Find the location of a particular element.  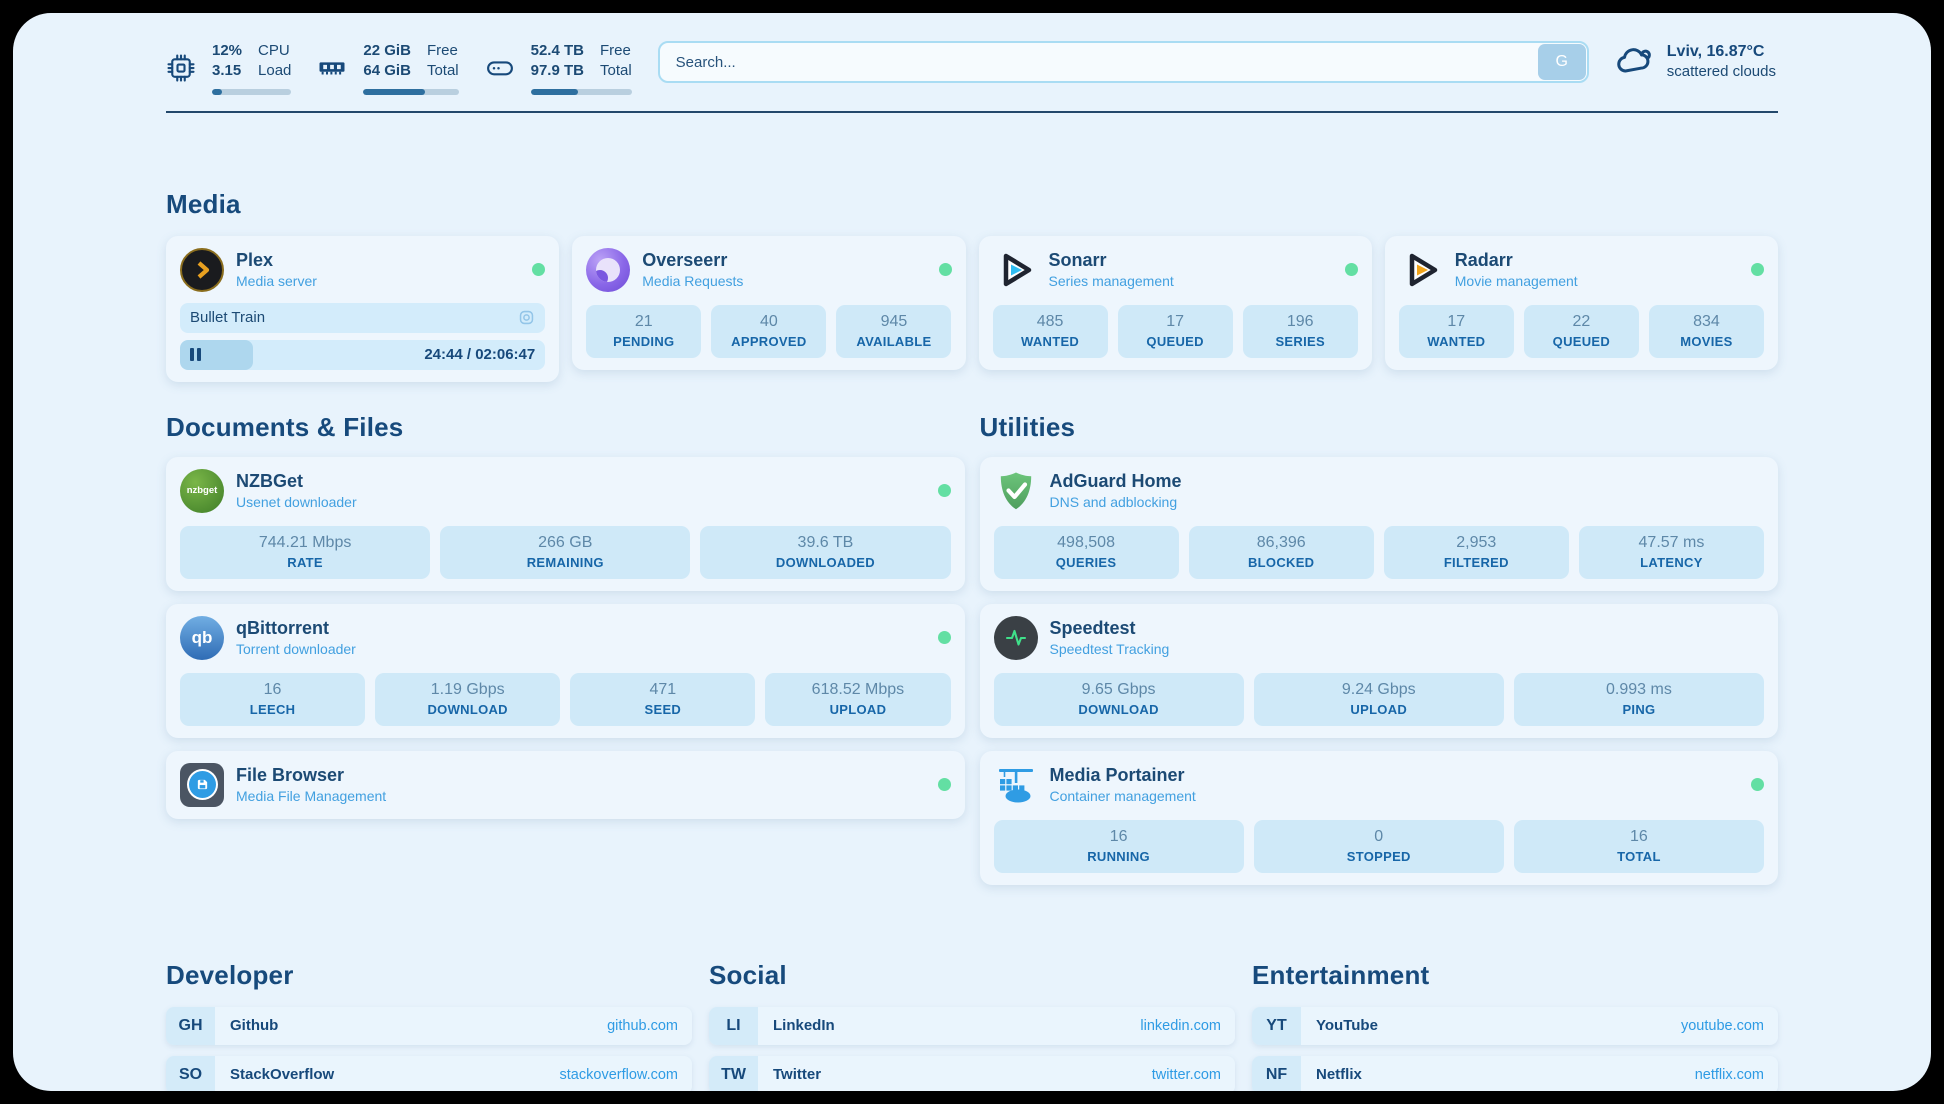

stat-tile: 0 STOPPED is located at coordinates (1378, 846).